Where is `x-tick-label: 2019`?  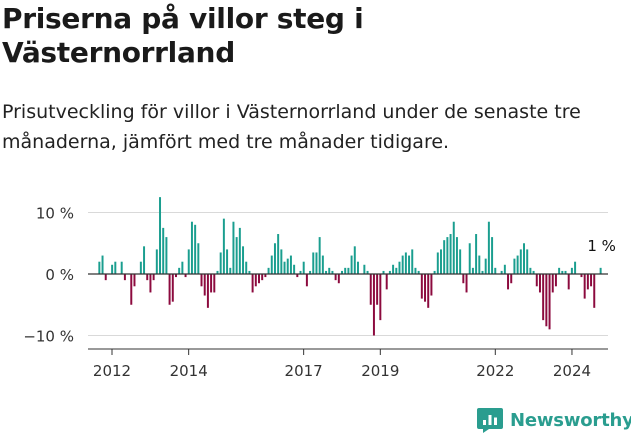
x-tick-label: 2019 is located at coordinates (380, 371).